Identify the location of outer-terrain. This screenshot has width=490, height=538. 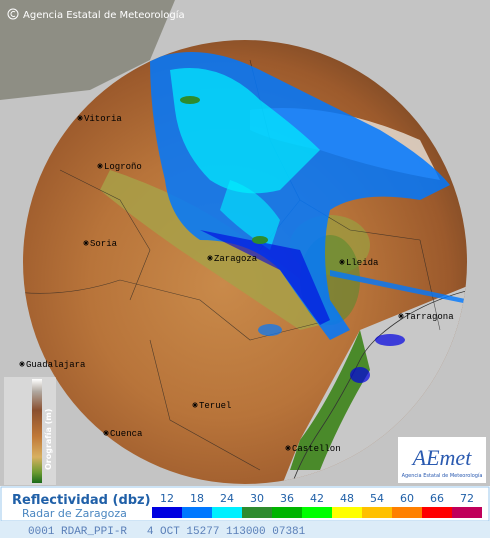
(87, 50).